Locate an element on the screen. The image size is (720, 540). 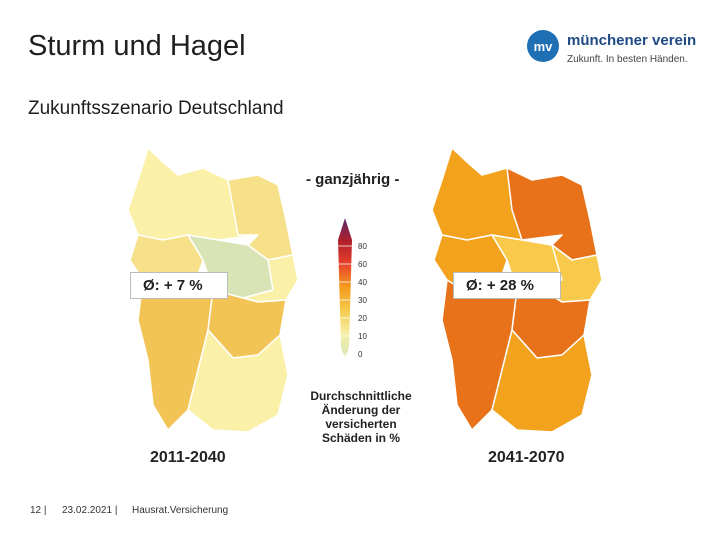
logo-mark-text: mv is located at coordinates (544, 46).